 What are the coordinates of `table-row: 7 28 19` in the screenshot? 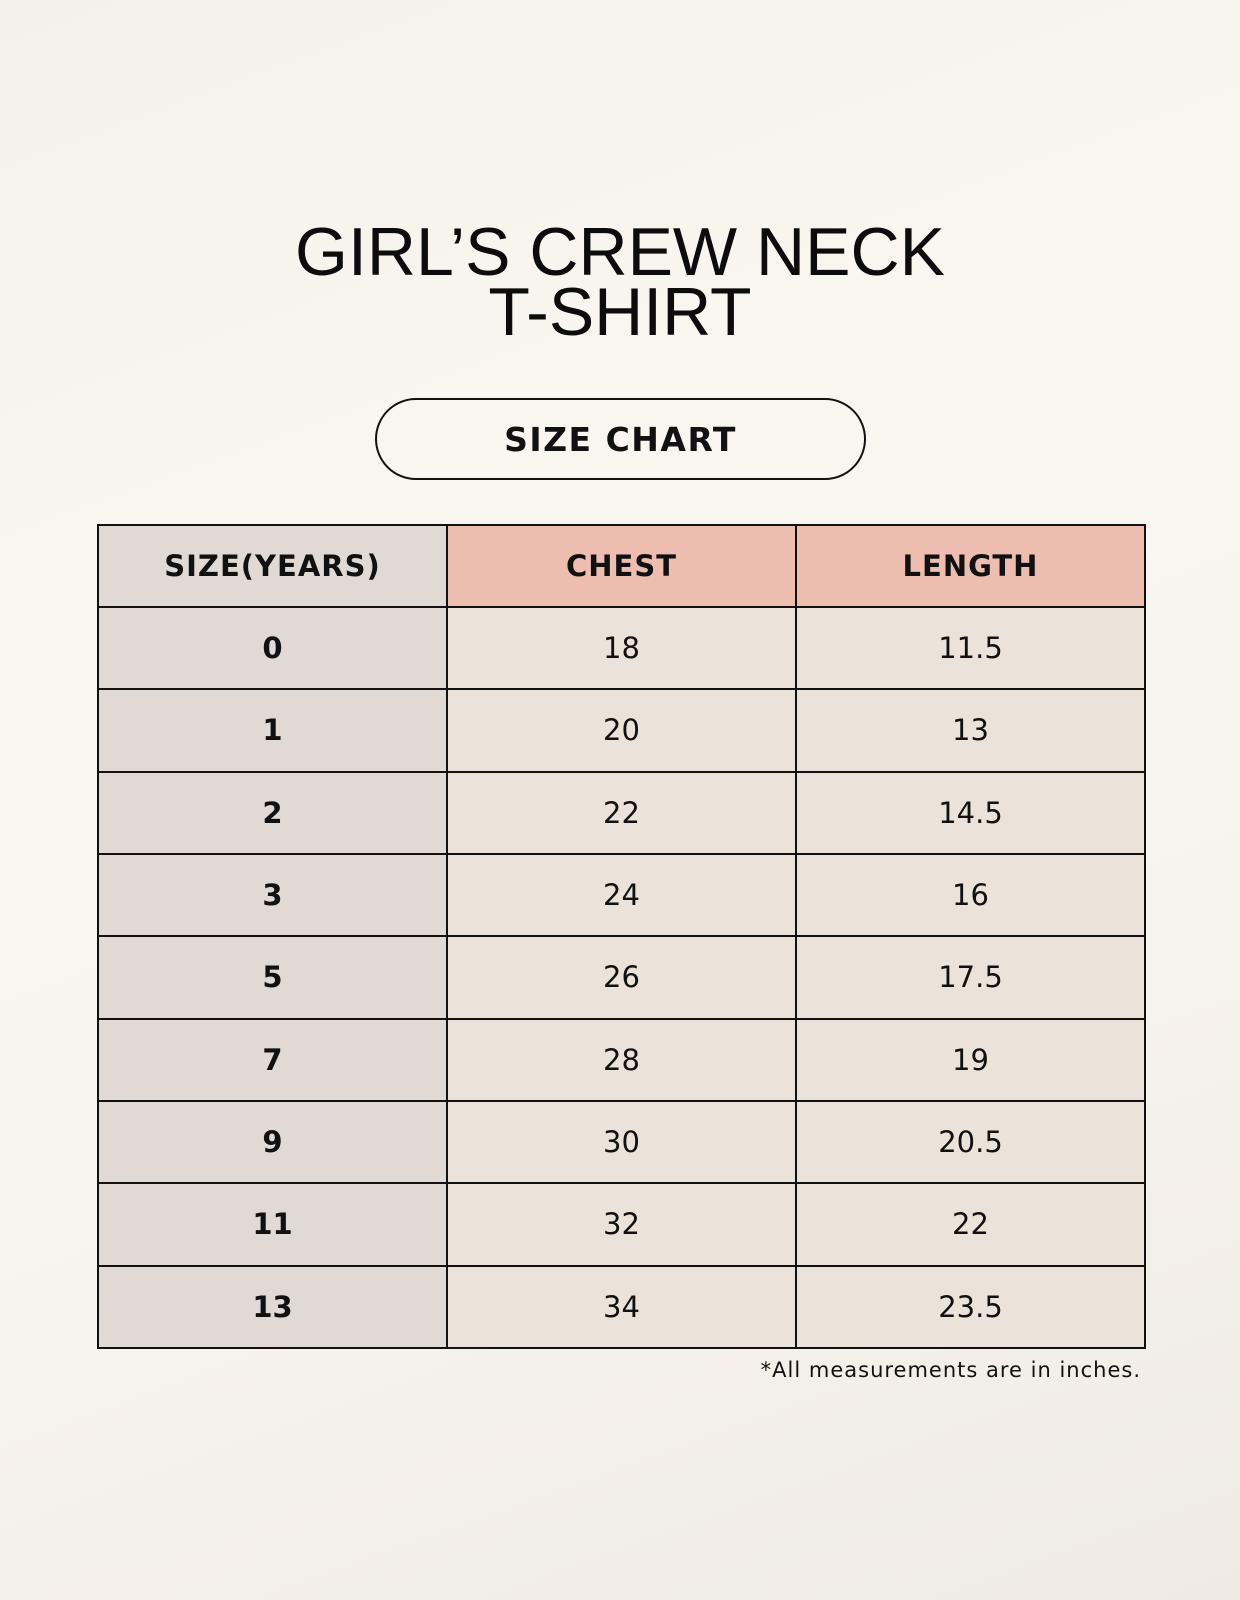 It's located at (621, 1059).